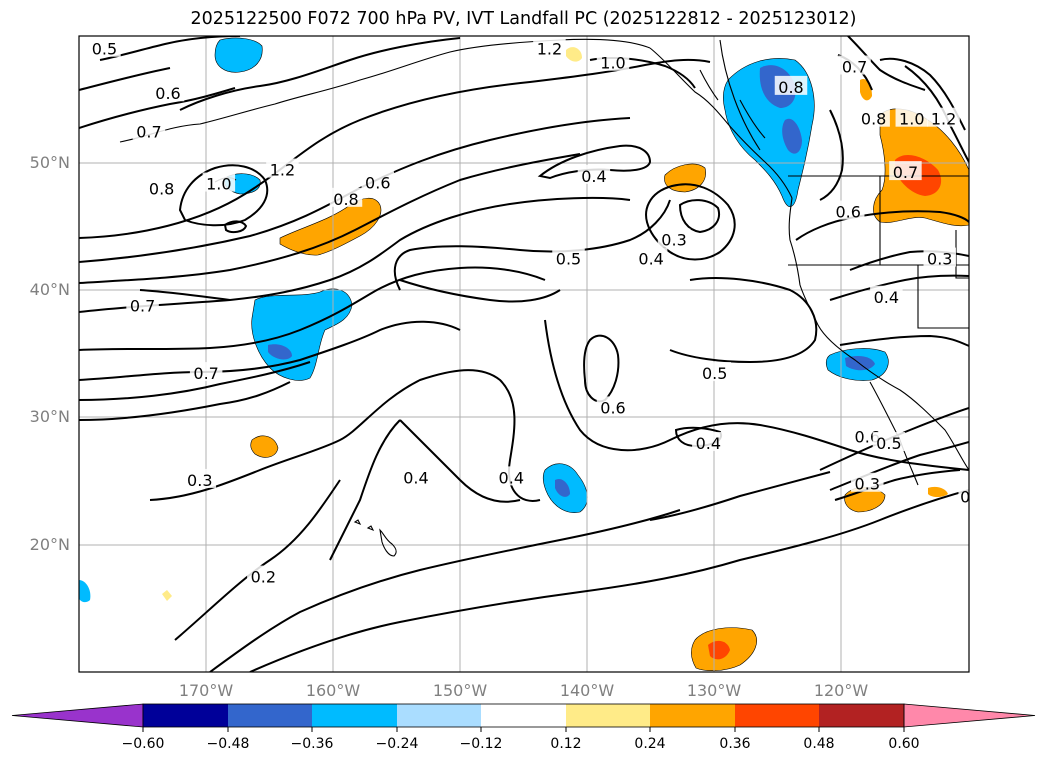 Image resolution: width=1047 pixels, height=765 pixels. I want to click on pos-patch-alaska-small, so click(574, 54).